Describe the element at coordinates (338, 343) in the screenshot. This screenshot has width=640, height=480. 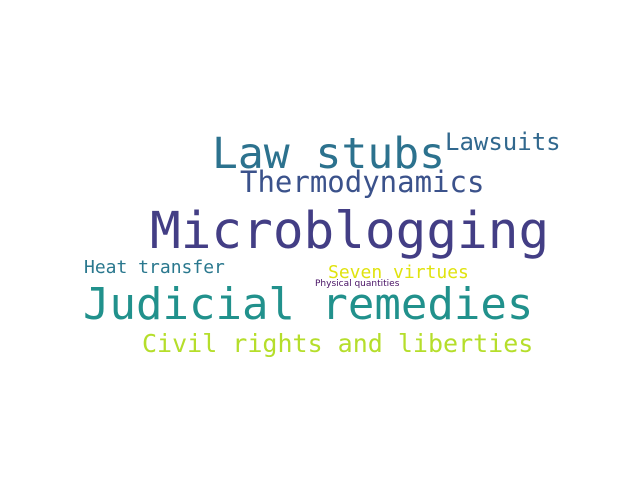
I see `word-civil-rights-and-liberties: Civil rights and liberties` at that location.